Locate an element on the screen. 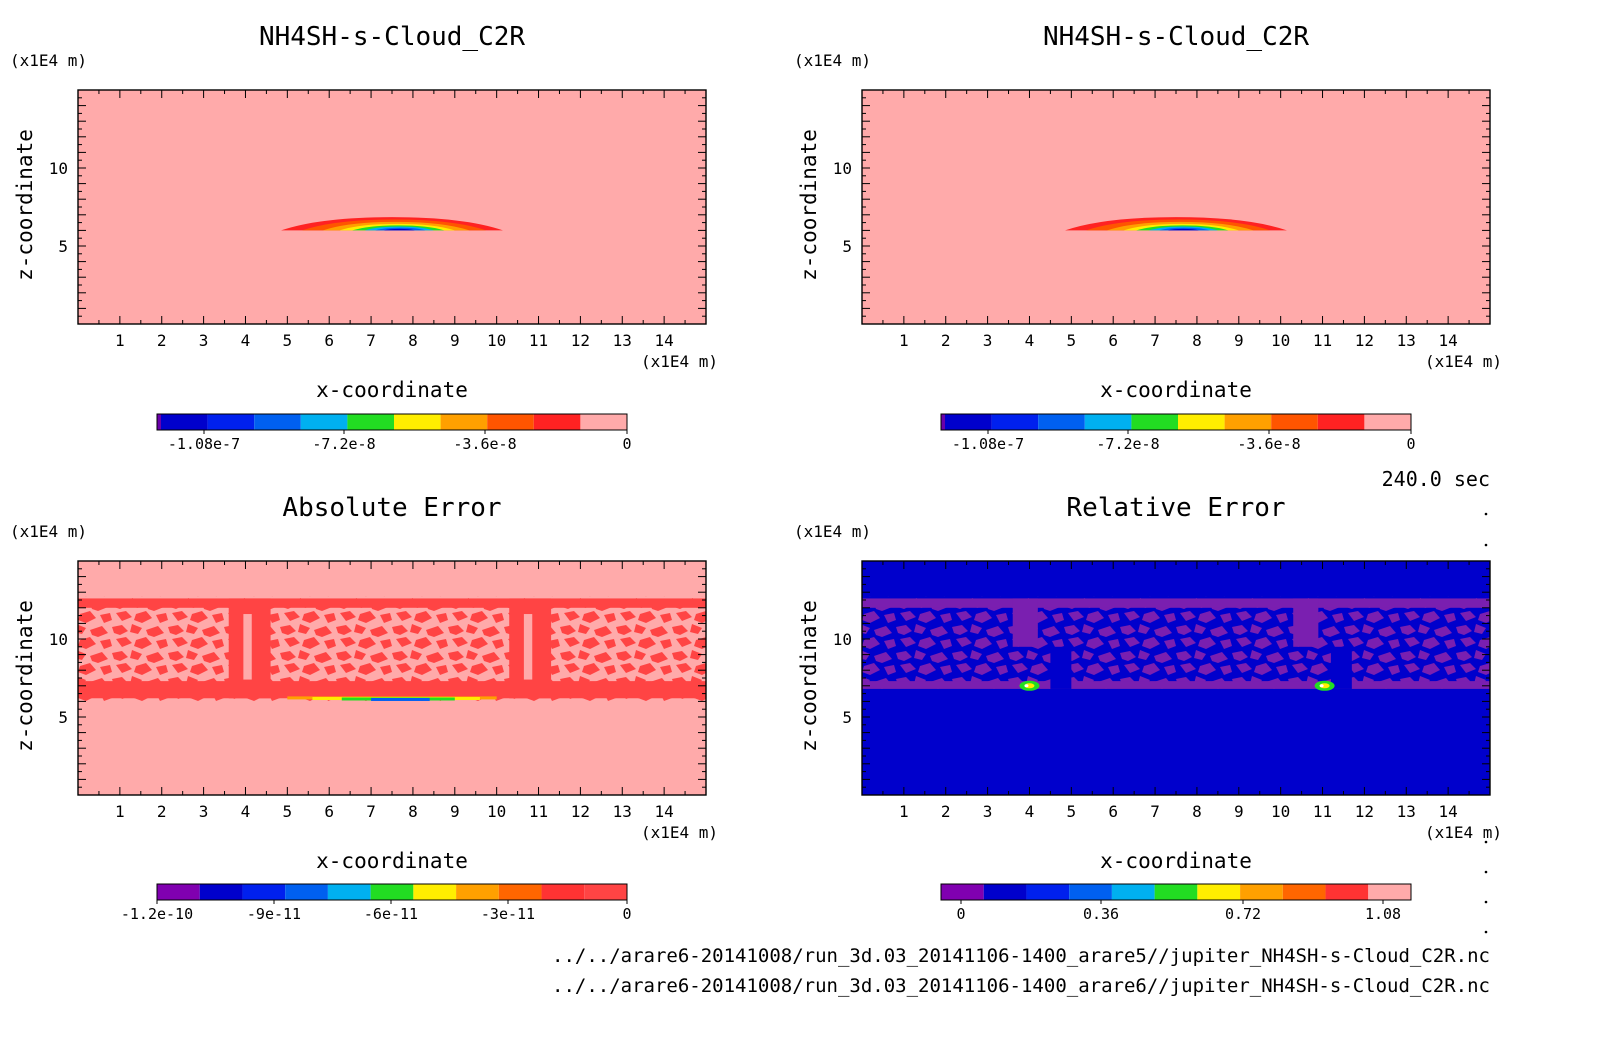 This screenshot has width=1604, height=1054. colorbar-label: -3.6e-8 is located at coordinates (1268, 444).